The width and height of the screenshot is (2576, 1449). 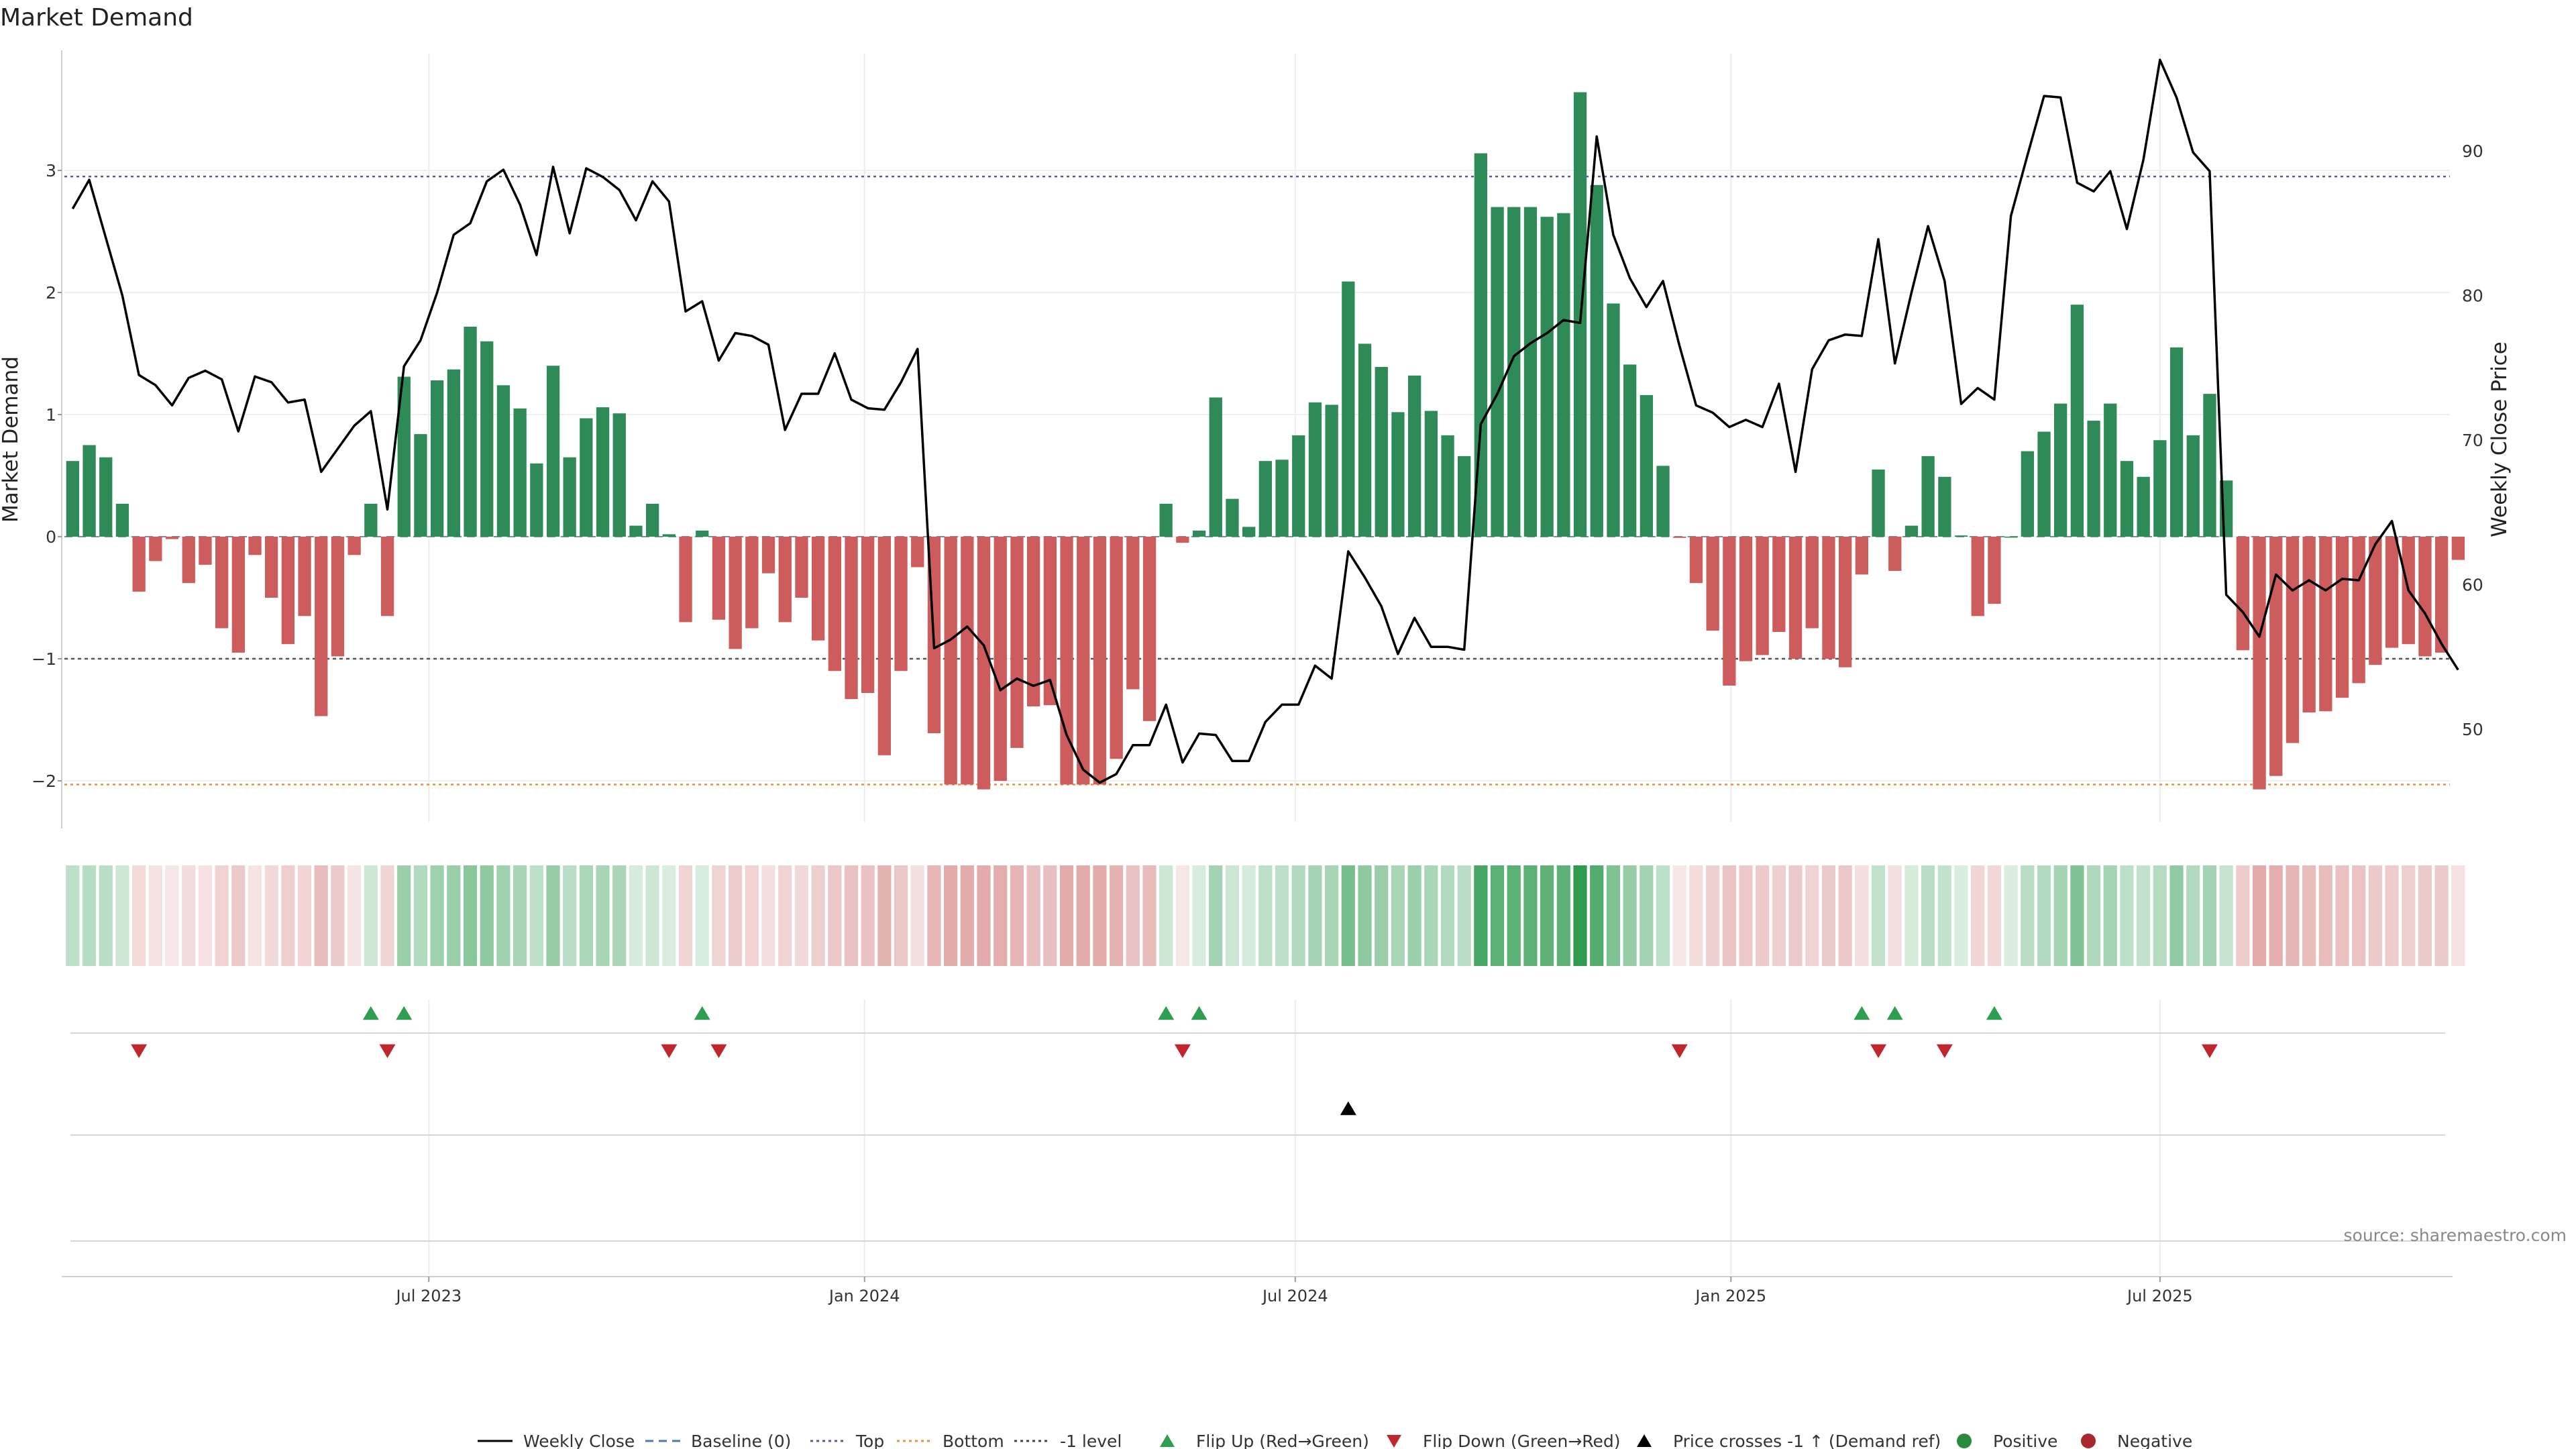 I want to click on x-tick-label: Jan 2025, so click(x=1730, y=1296).